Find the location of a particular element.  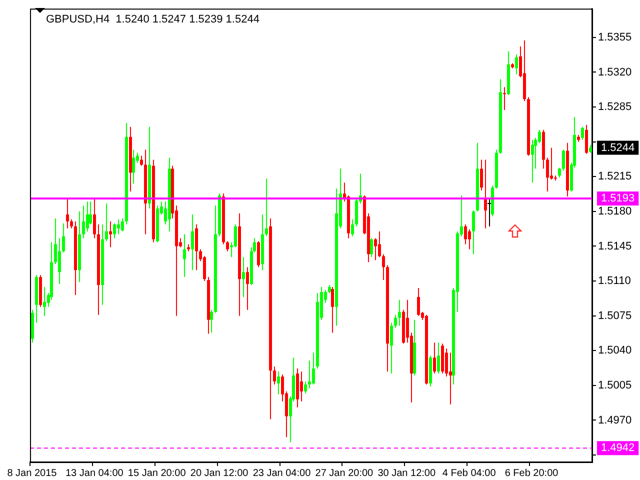

x-tick-label: 23 Jan 04:00 is located at coordinates (282, 473).